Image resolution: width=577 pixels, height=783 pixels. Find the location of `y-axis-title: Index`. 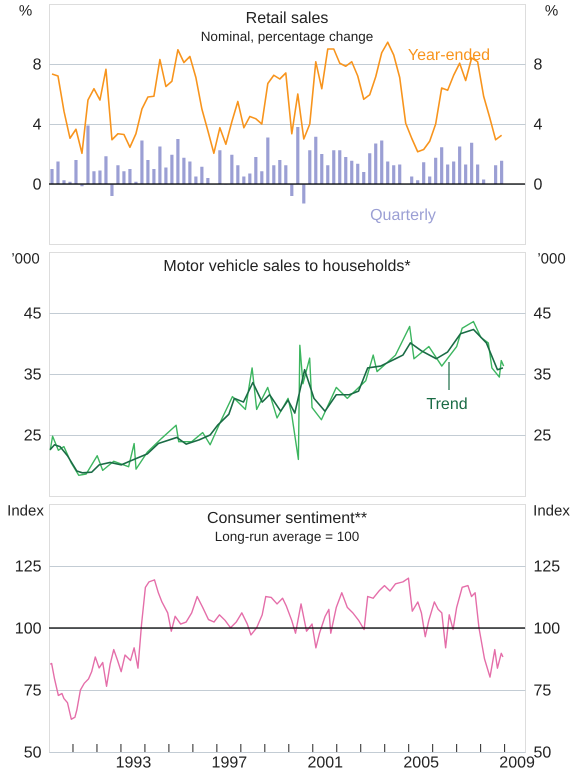

y-axis-title: Index is located at coordinates (25, 511).